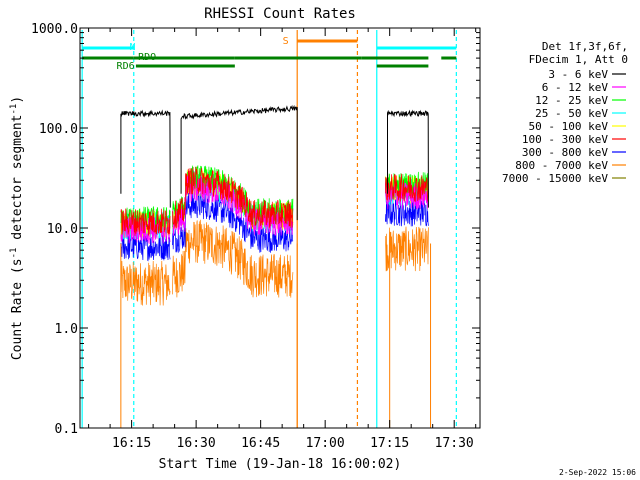  I want to click on y-tick-label-4: 1000.0, so click(54, 29).